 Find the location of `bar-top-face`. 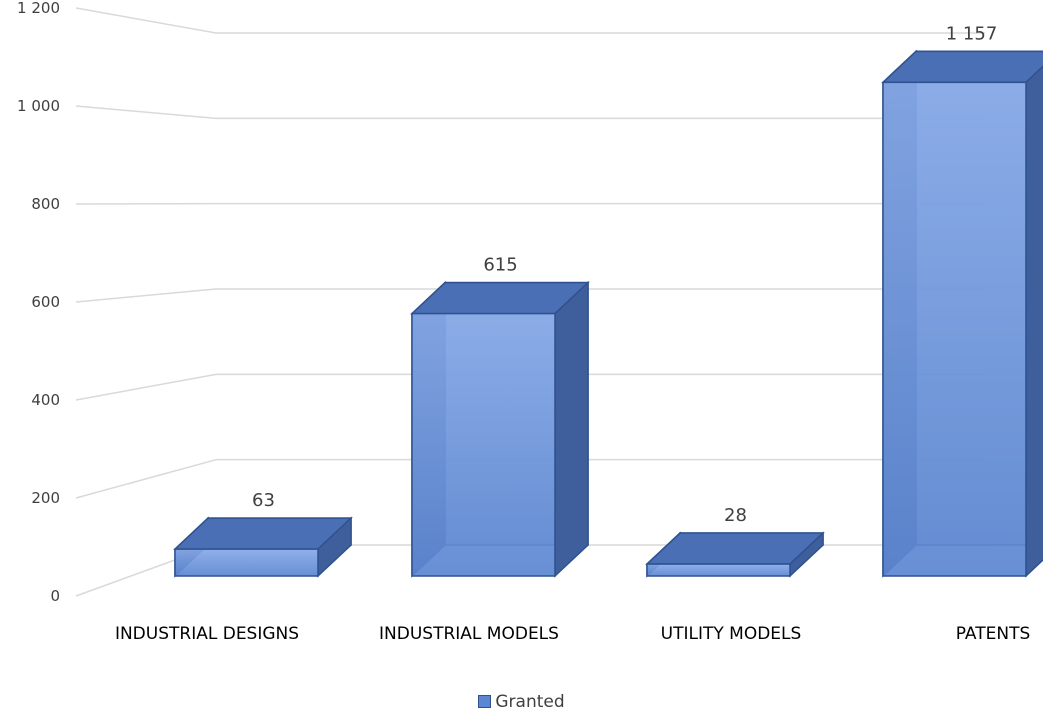

bar-top-face is located at coordinates (962, 67).